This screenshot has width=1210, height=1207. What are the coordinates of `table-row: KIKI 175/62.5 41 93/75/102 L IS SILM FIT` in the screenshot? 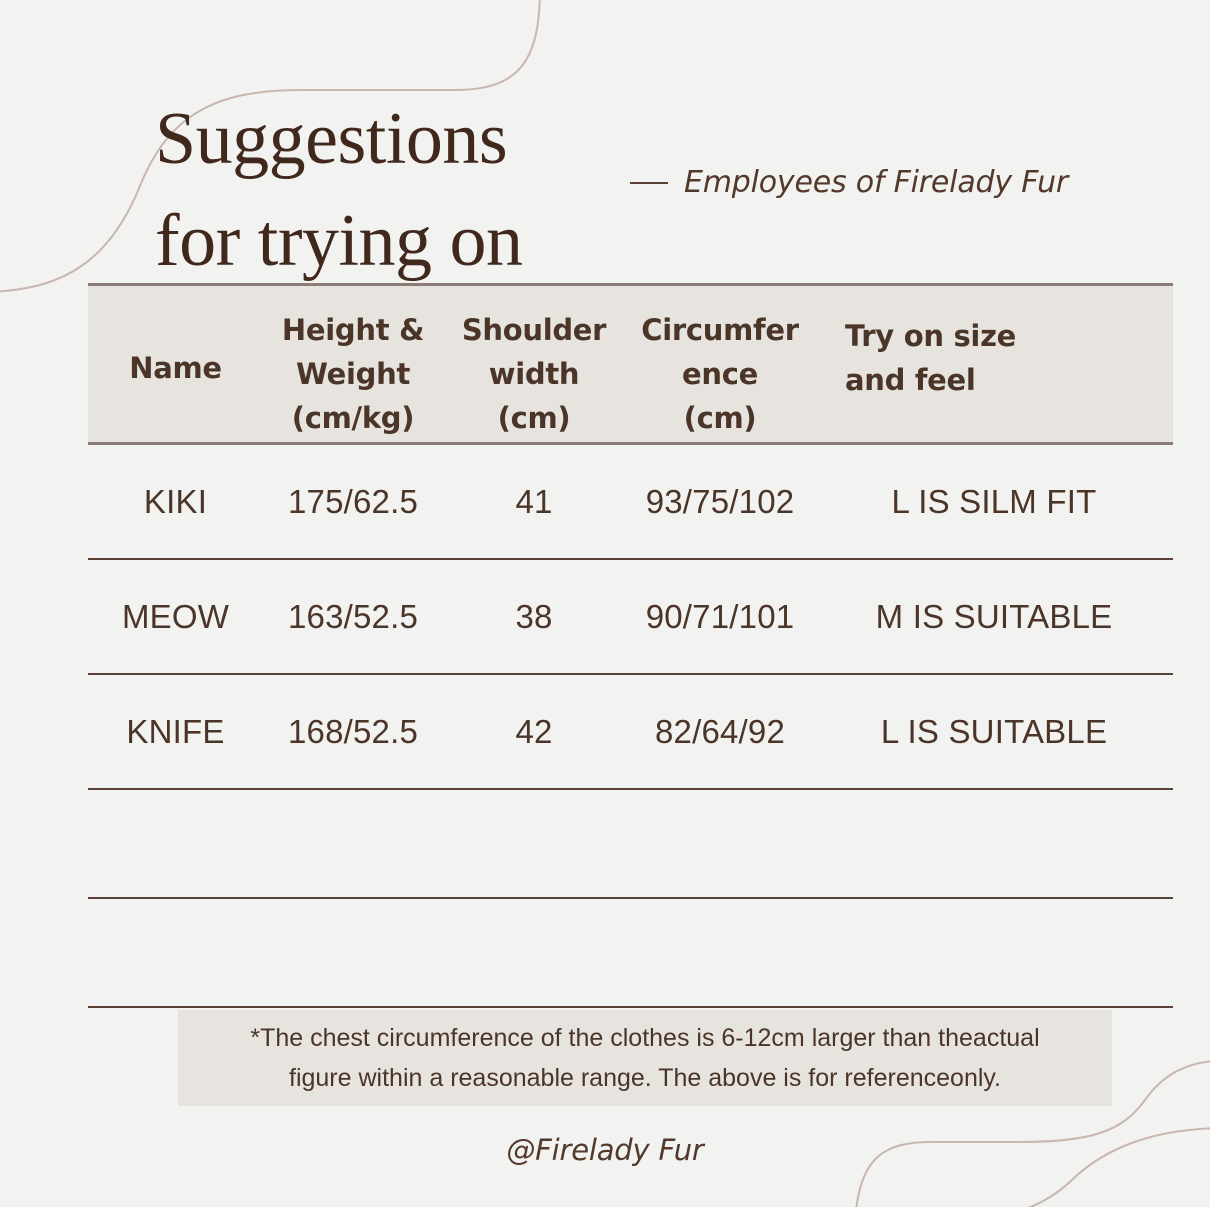 It's located at (630, 502).